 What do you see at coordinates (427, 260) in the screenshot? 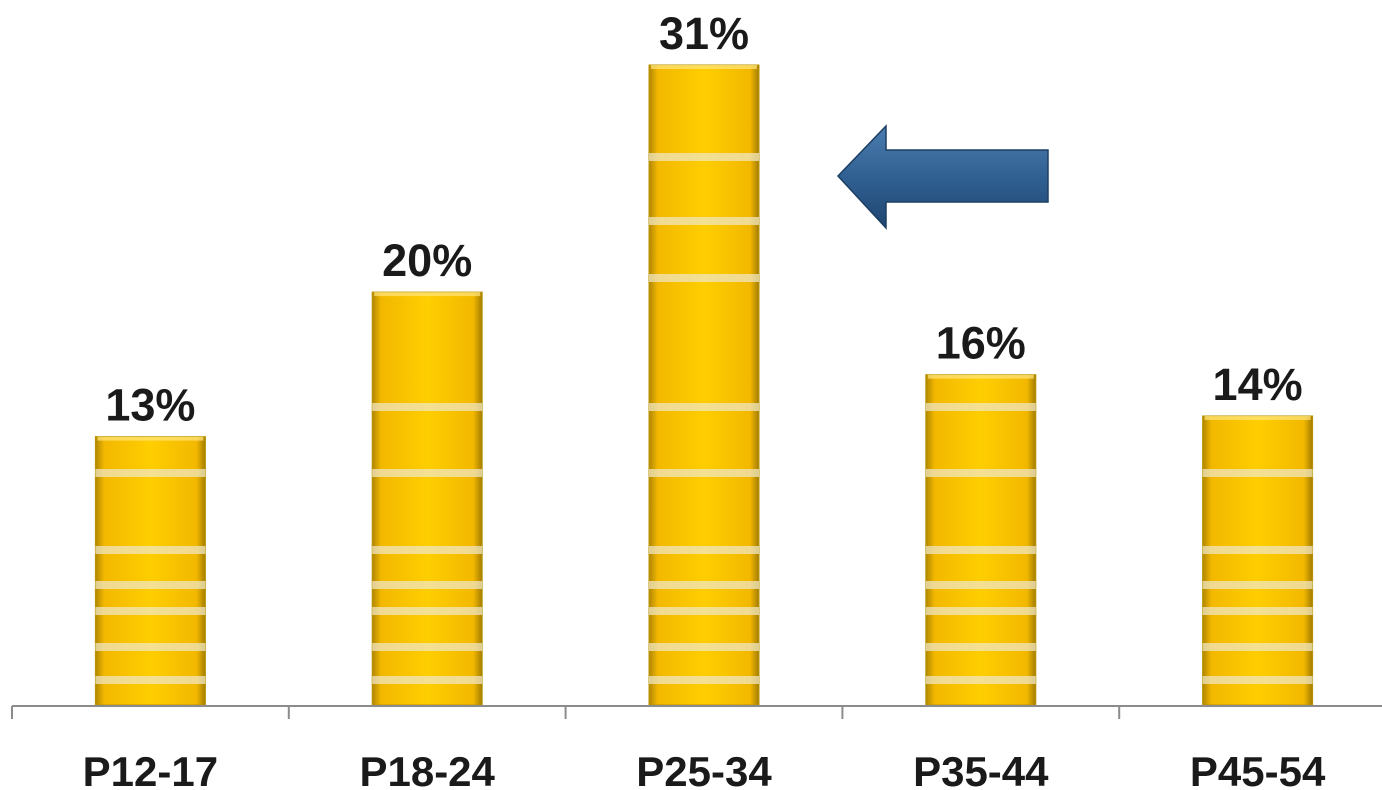
I see `data-label: 20%` at bounding box center [427, 260].